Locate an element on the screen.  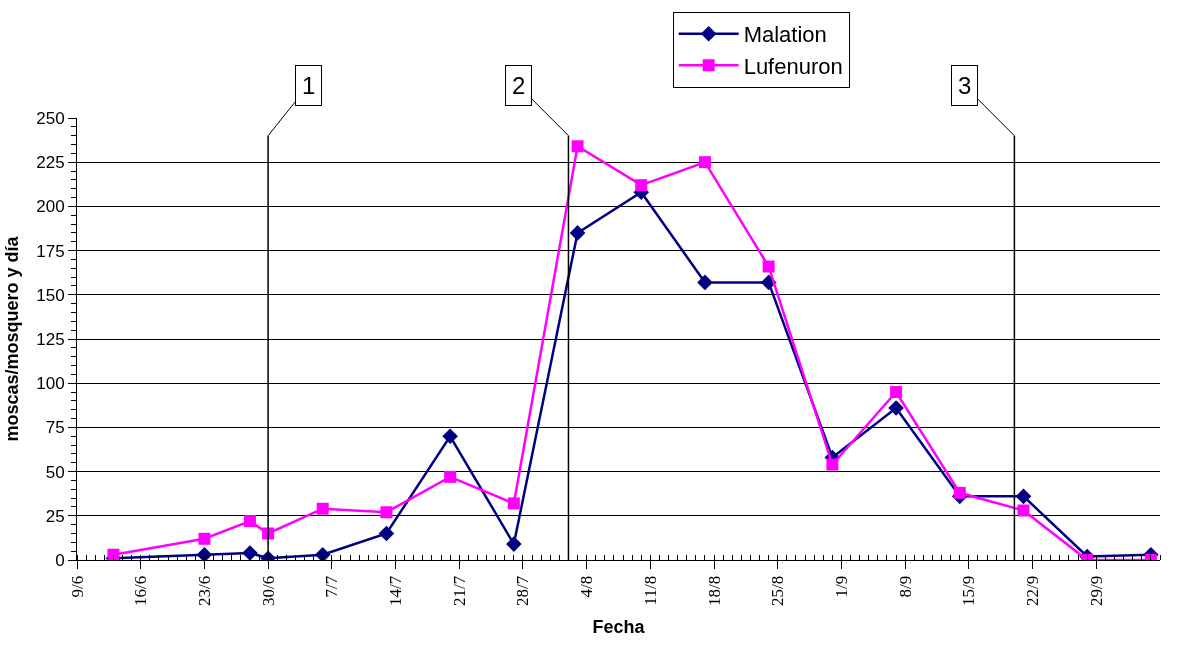
ref-line-label: 1 is located at coordinates (309, 85).